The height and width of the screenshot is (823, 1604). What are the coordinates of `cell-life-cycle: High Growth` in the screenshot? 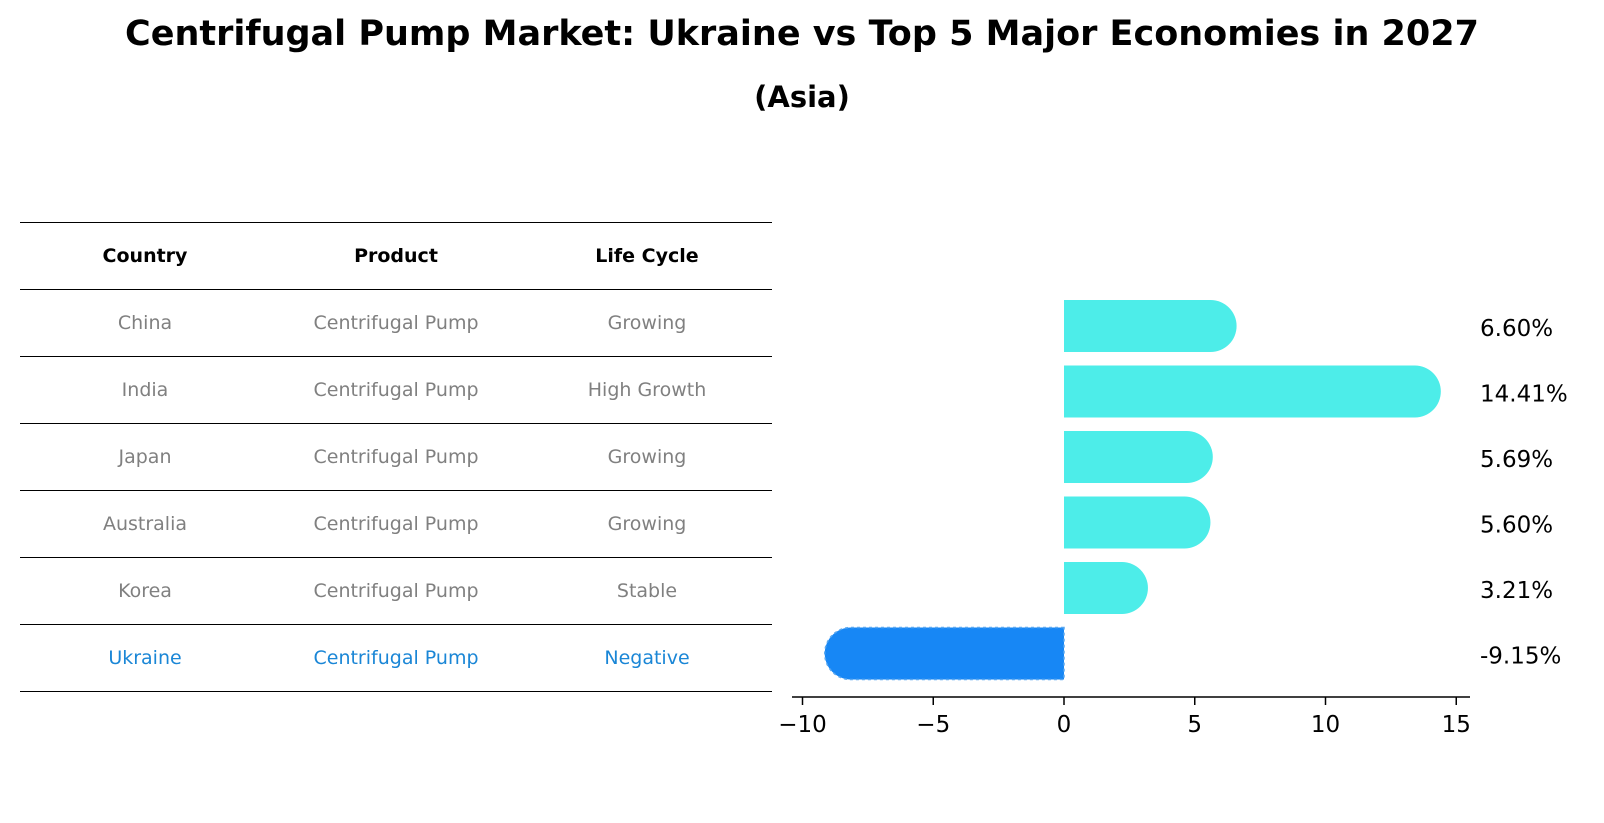 It's located at (647, 390).